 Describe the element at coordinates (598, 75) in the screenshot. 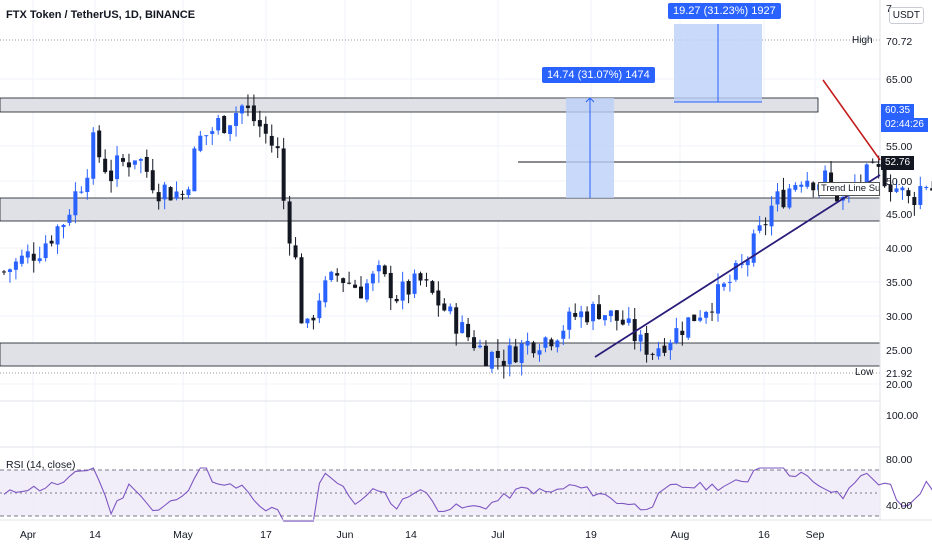

I see `measure-label-1: 14.74 (31.07%) 1474` at that location.